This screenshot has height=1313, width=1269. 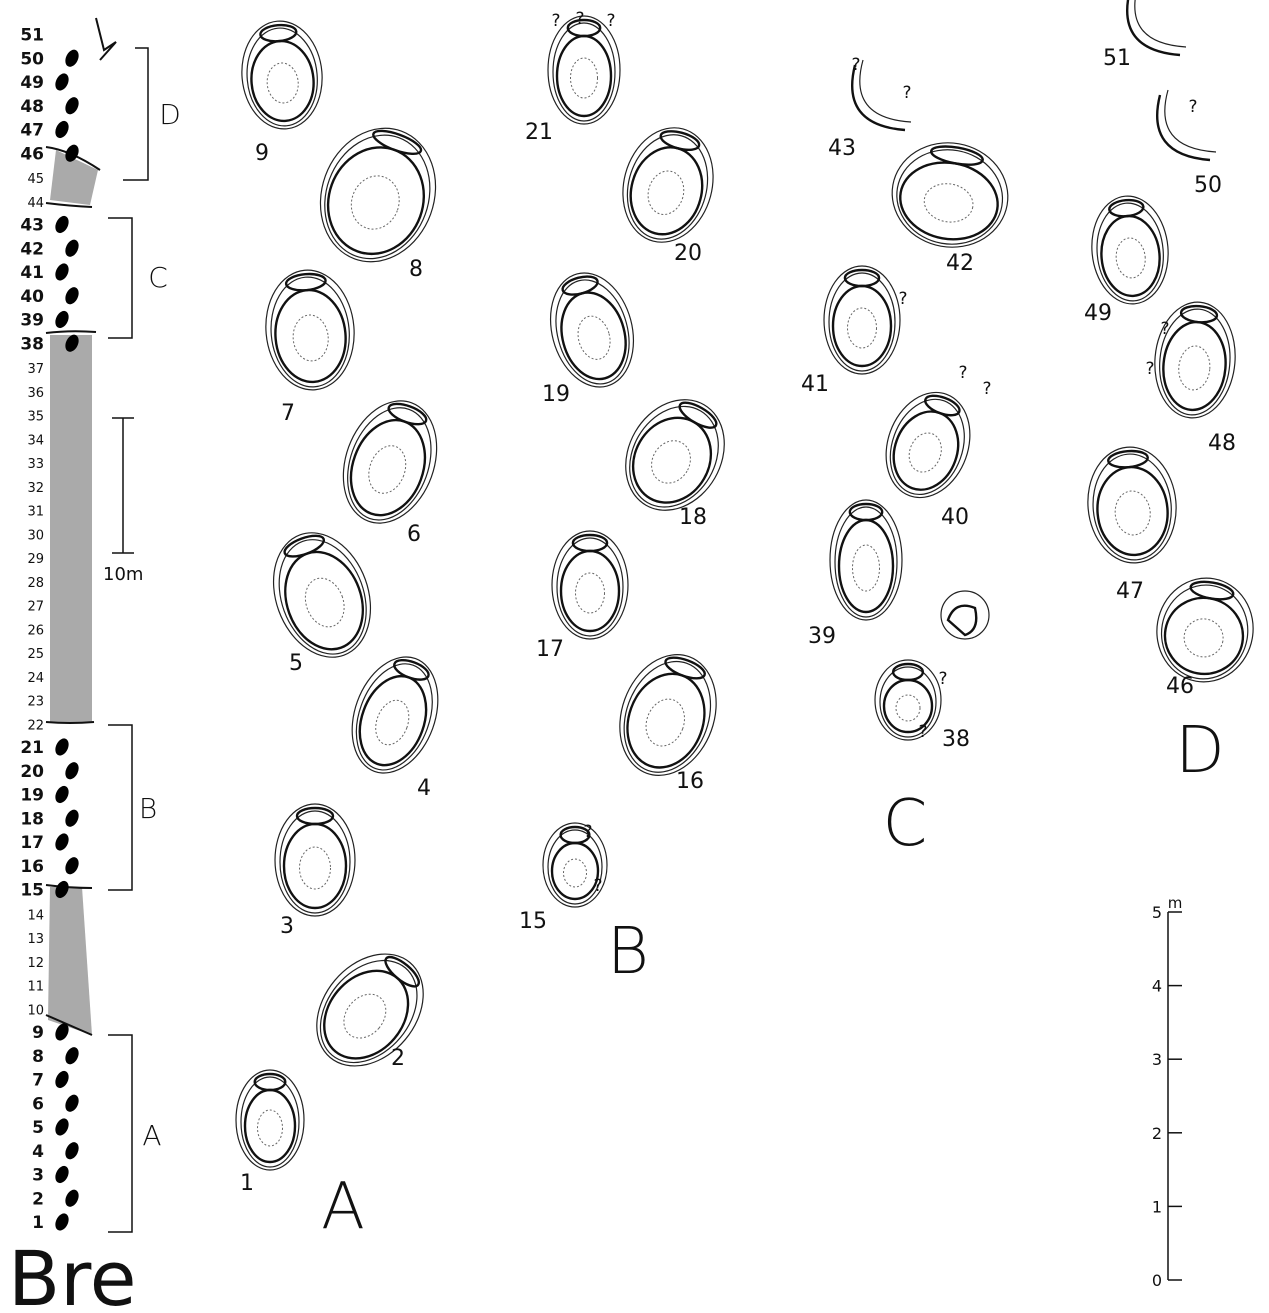 What do you see at coordinates (1222, 443) in the screenshot?
I see `print-number: 48` at bounding box center [1222, 443].